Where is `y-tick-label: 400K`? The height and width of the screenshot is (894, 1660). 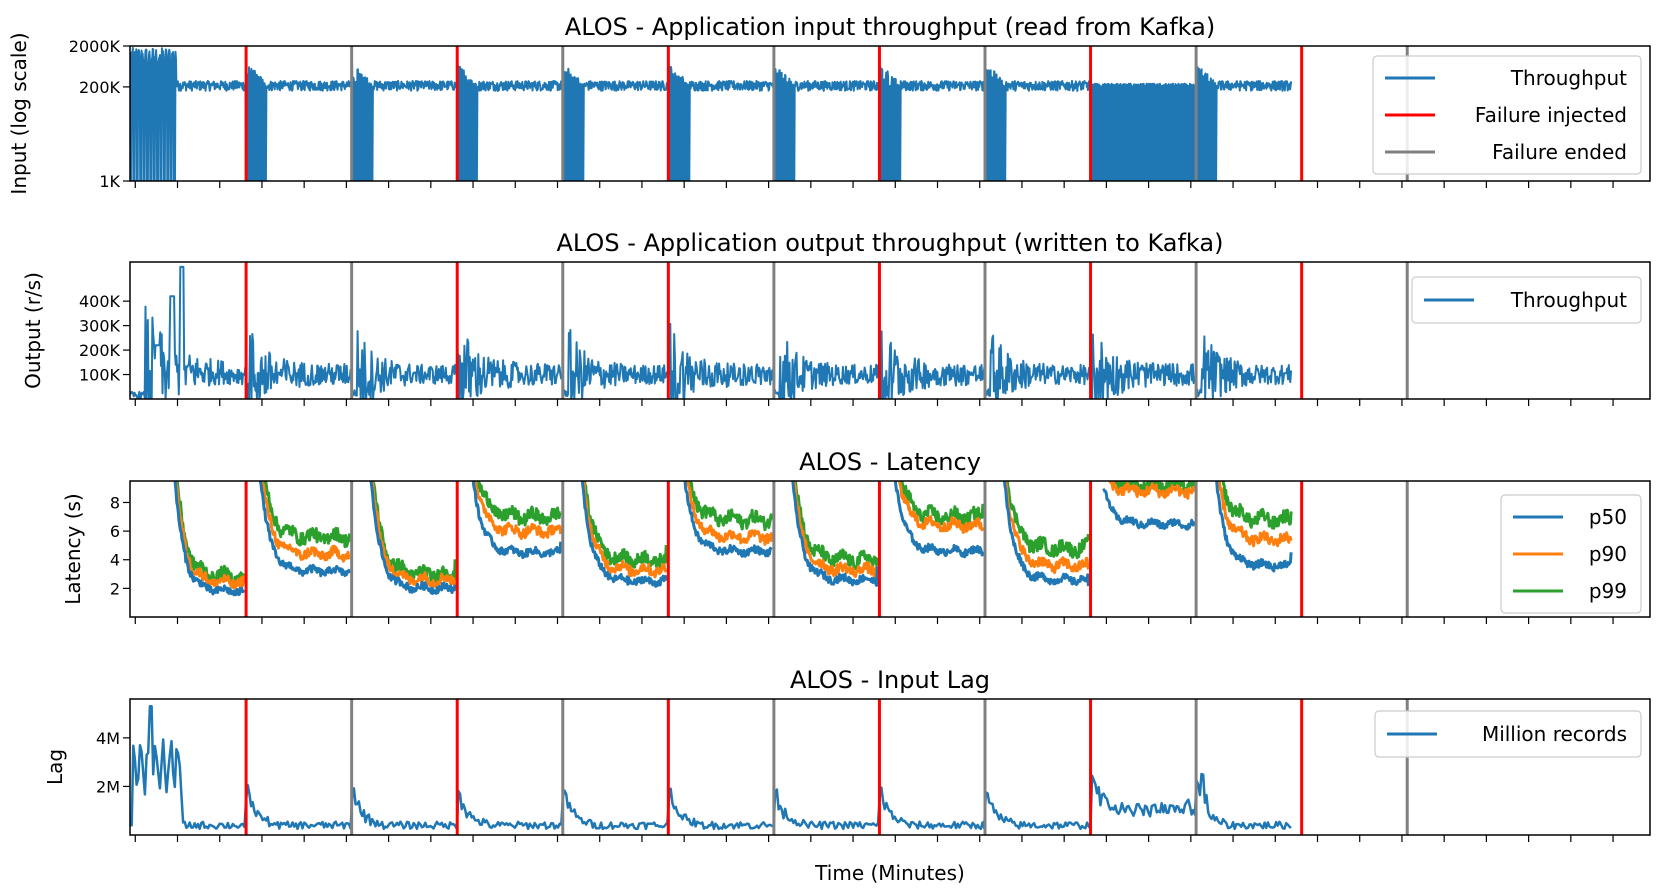 y-tick-label: 400K is located at coordinates (100, 301).